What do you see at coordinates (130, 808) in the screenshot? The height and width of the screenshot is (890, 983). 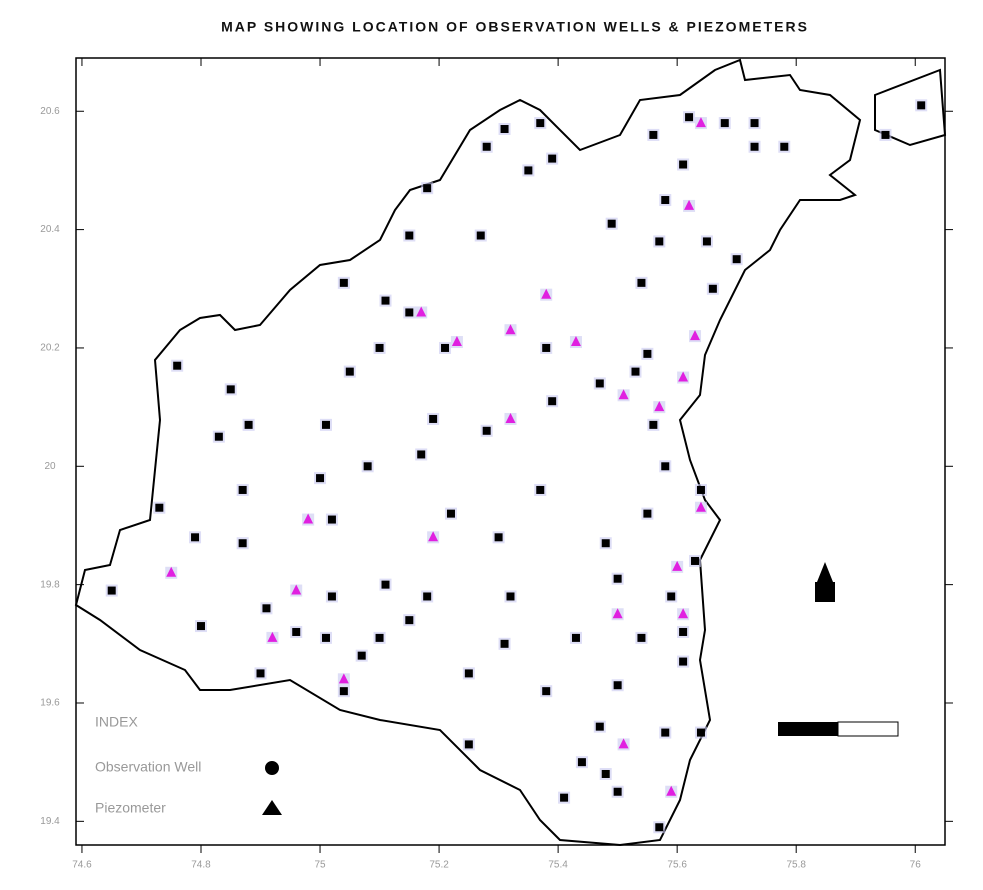 I see `legend-label: Piezometer` at bounding box center [130, 808].